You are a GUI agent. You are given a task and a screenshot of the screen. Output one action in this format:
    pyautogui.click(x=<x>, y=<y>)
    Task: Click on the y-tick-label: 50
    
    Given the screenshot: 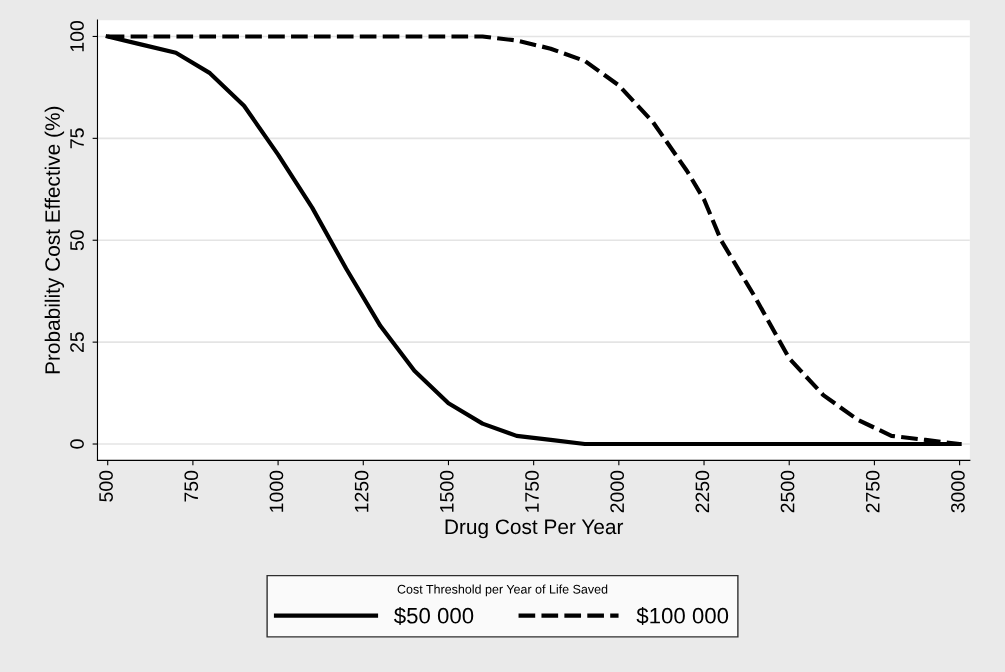 What is the action you would take?
    pyautogui.click(x=77, y=240)
    